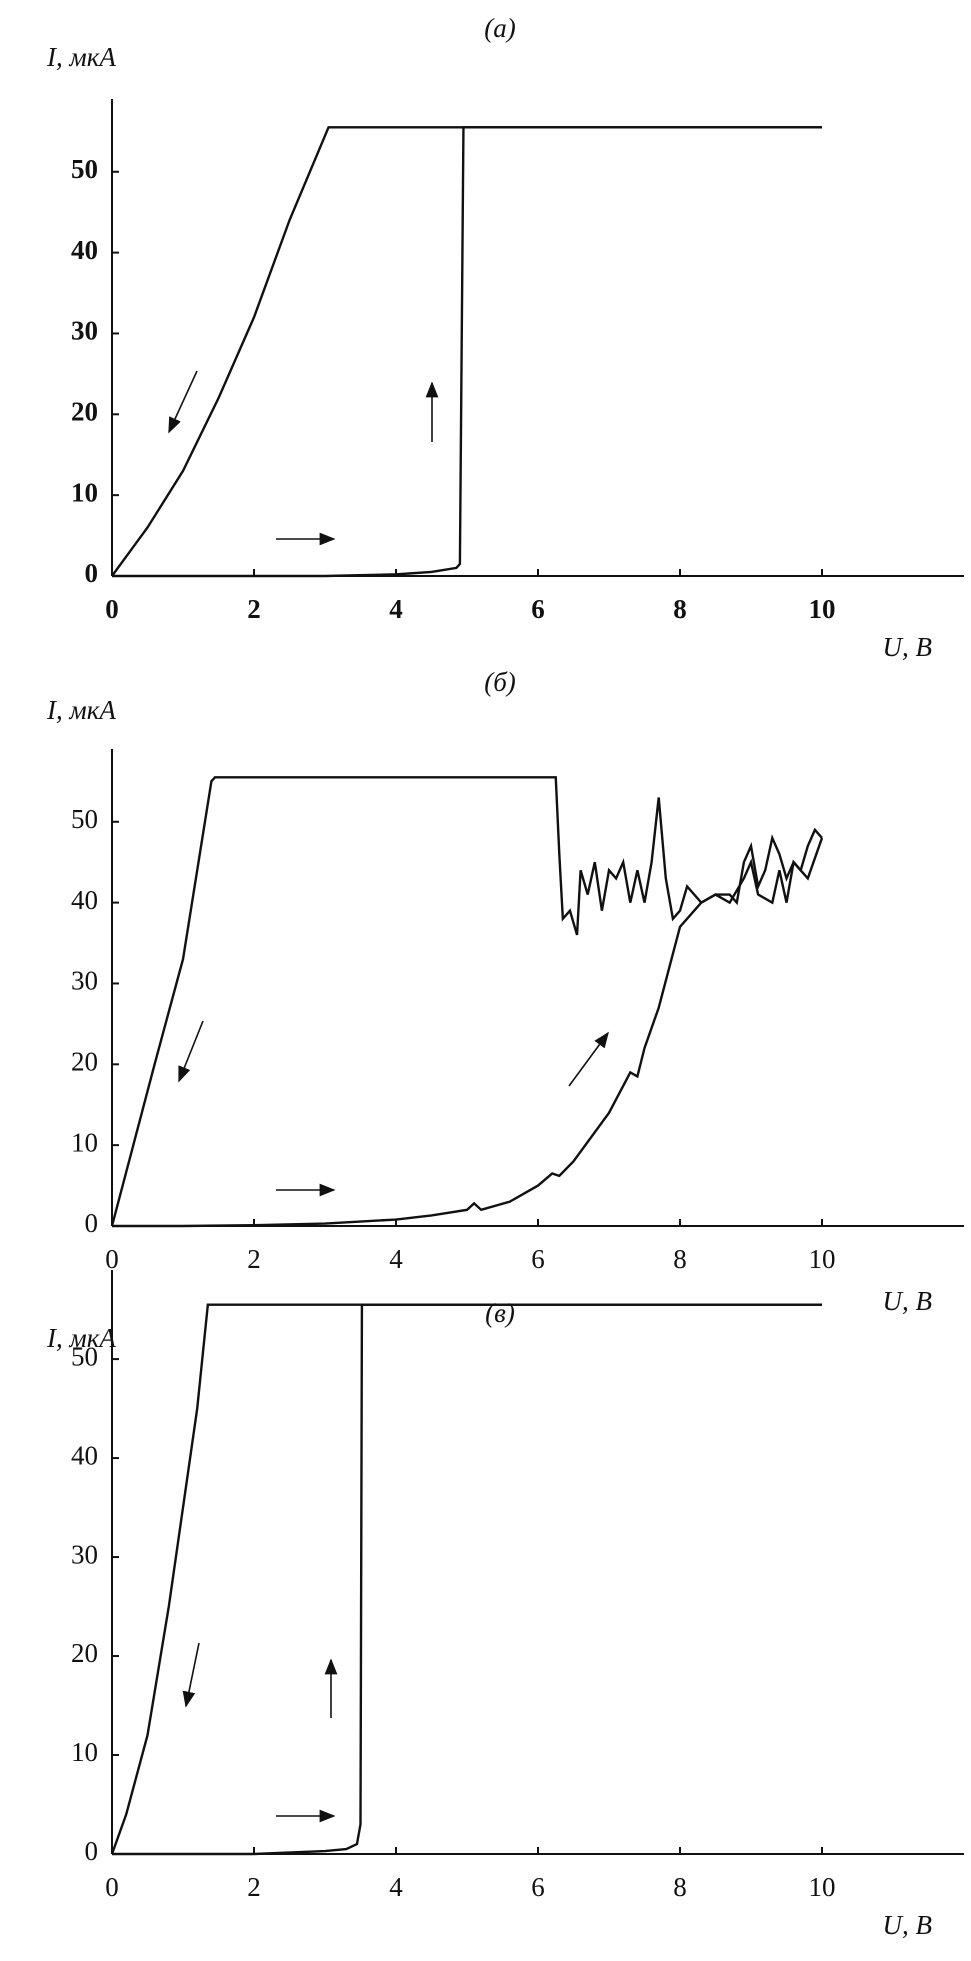 The image size is (971, 1961). I want to click on panel-title: (в), so click(500, 1313).